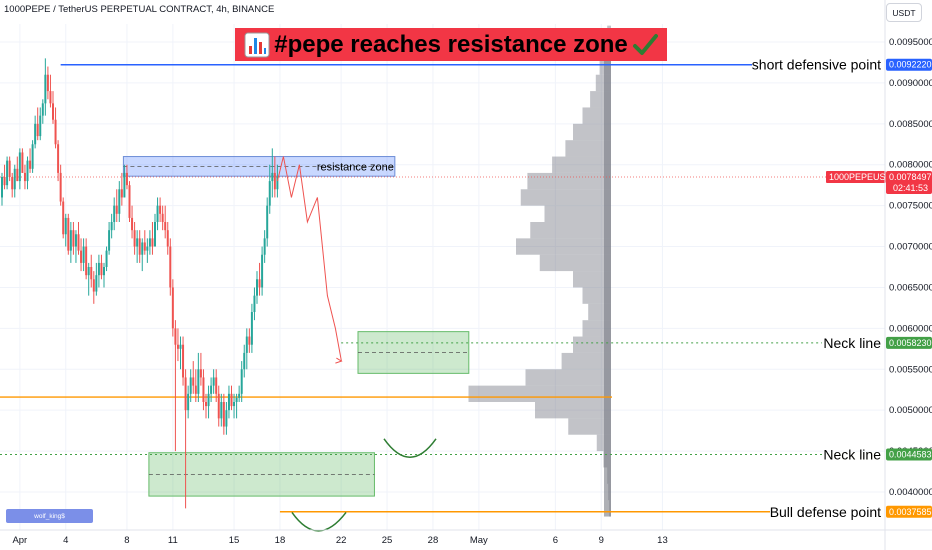  I want to click on y-tick-label: 0.0075000, so click(910, 206).